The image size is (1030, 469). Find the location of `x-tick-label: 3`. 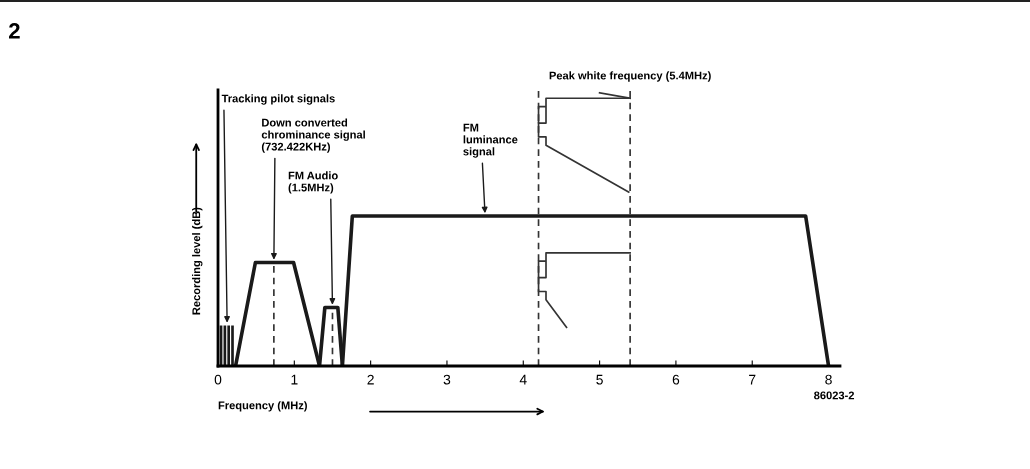

x-tick-label: 3 is located at coordinates (447, 379).